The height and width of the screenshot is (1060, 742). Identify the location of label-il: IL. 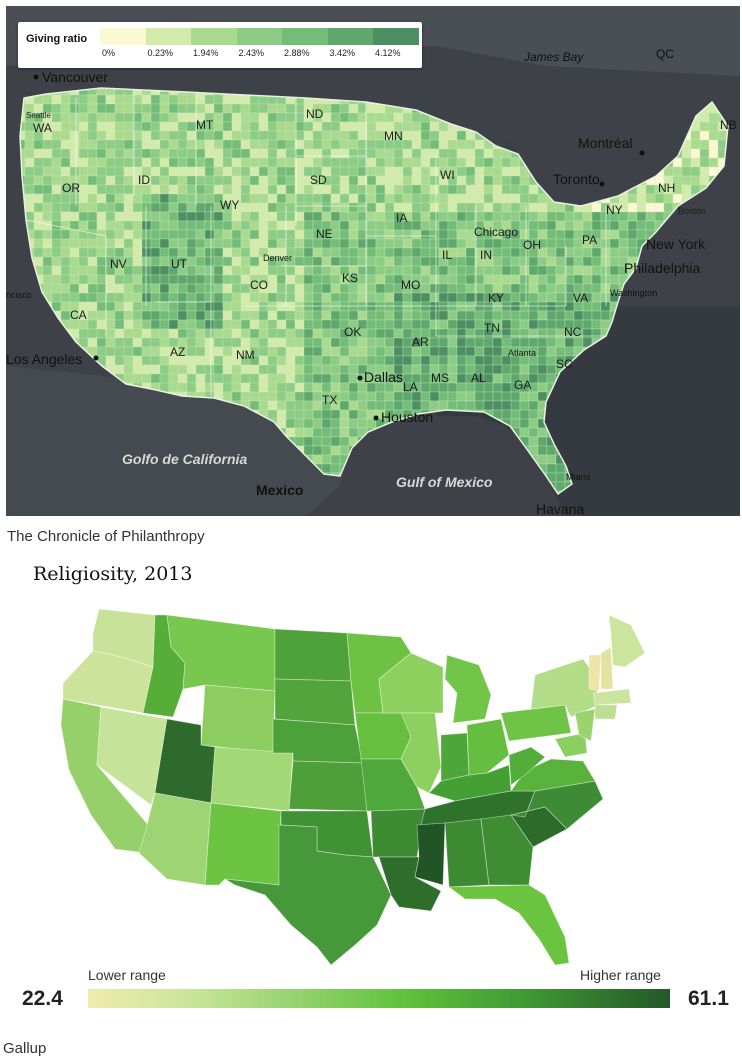
(447, 255).